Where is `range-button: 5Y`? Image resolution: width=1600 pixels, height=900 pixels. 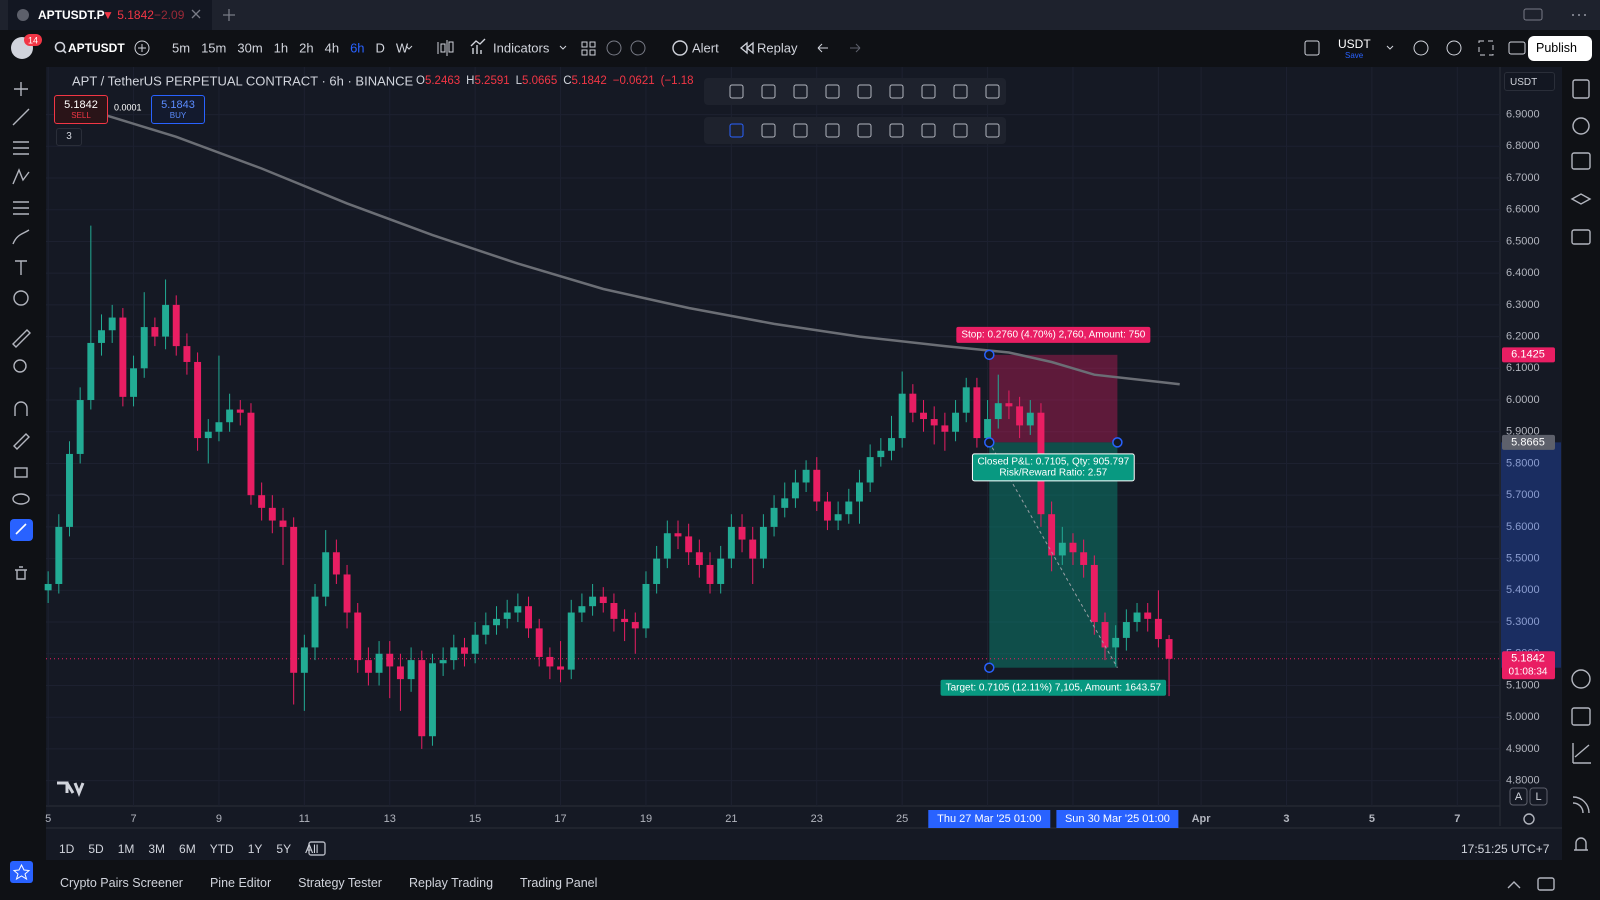
range-button: 5Y is located at coordinates (284, 849).